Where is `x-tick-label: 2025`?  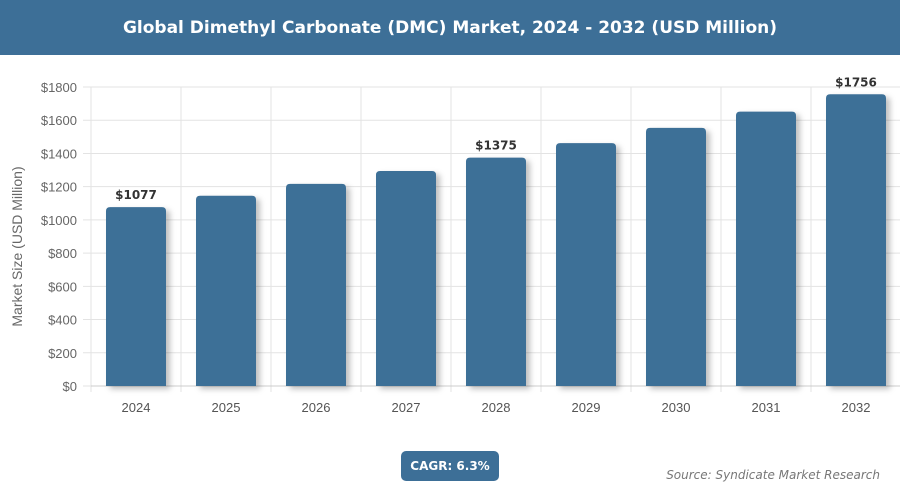 x-tick-label: 2025 is located at coordinates (226, 407).